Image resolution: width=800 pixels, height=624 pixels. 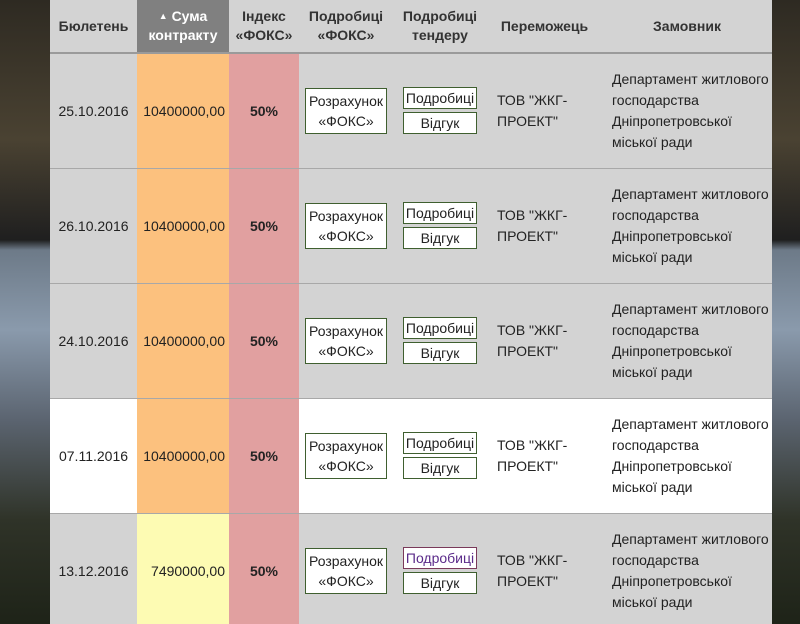 I want to click on column-header-details-fox-label: Подробиці «ФОКС», so click(x=346, y=25).